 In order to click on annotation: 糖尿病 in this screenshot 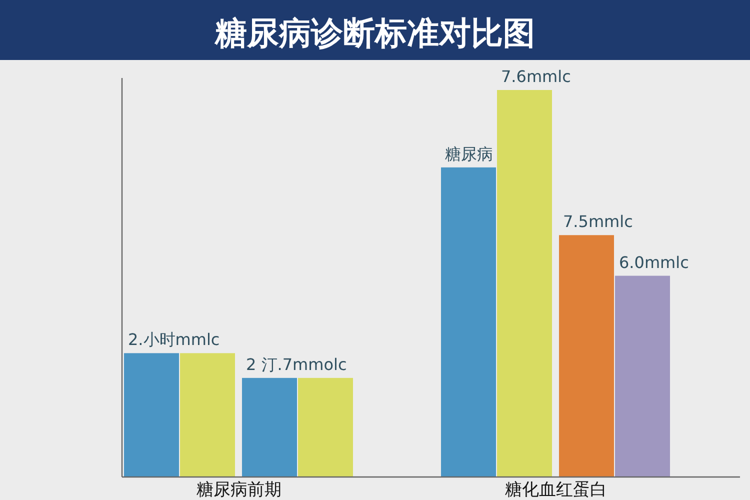, I will do `click(469, 154)`.